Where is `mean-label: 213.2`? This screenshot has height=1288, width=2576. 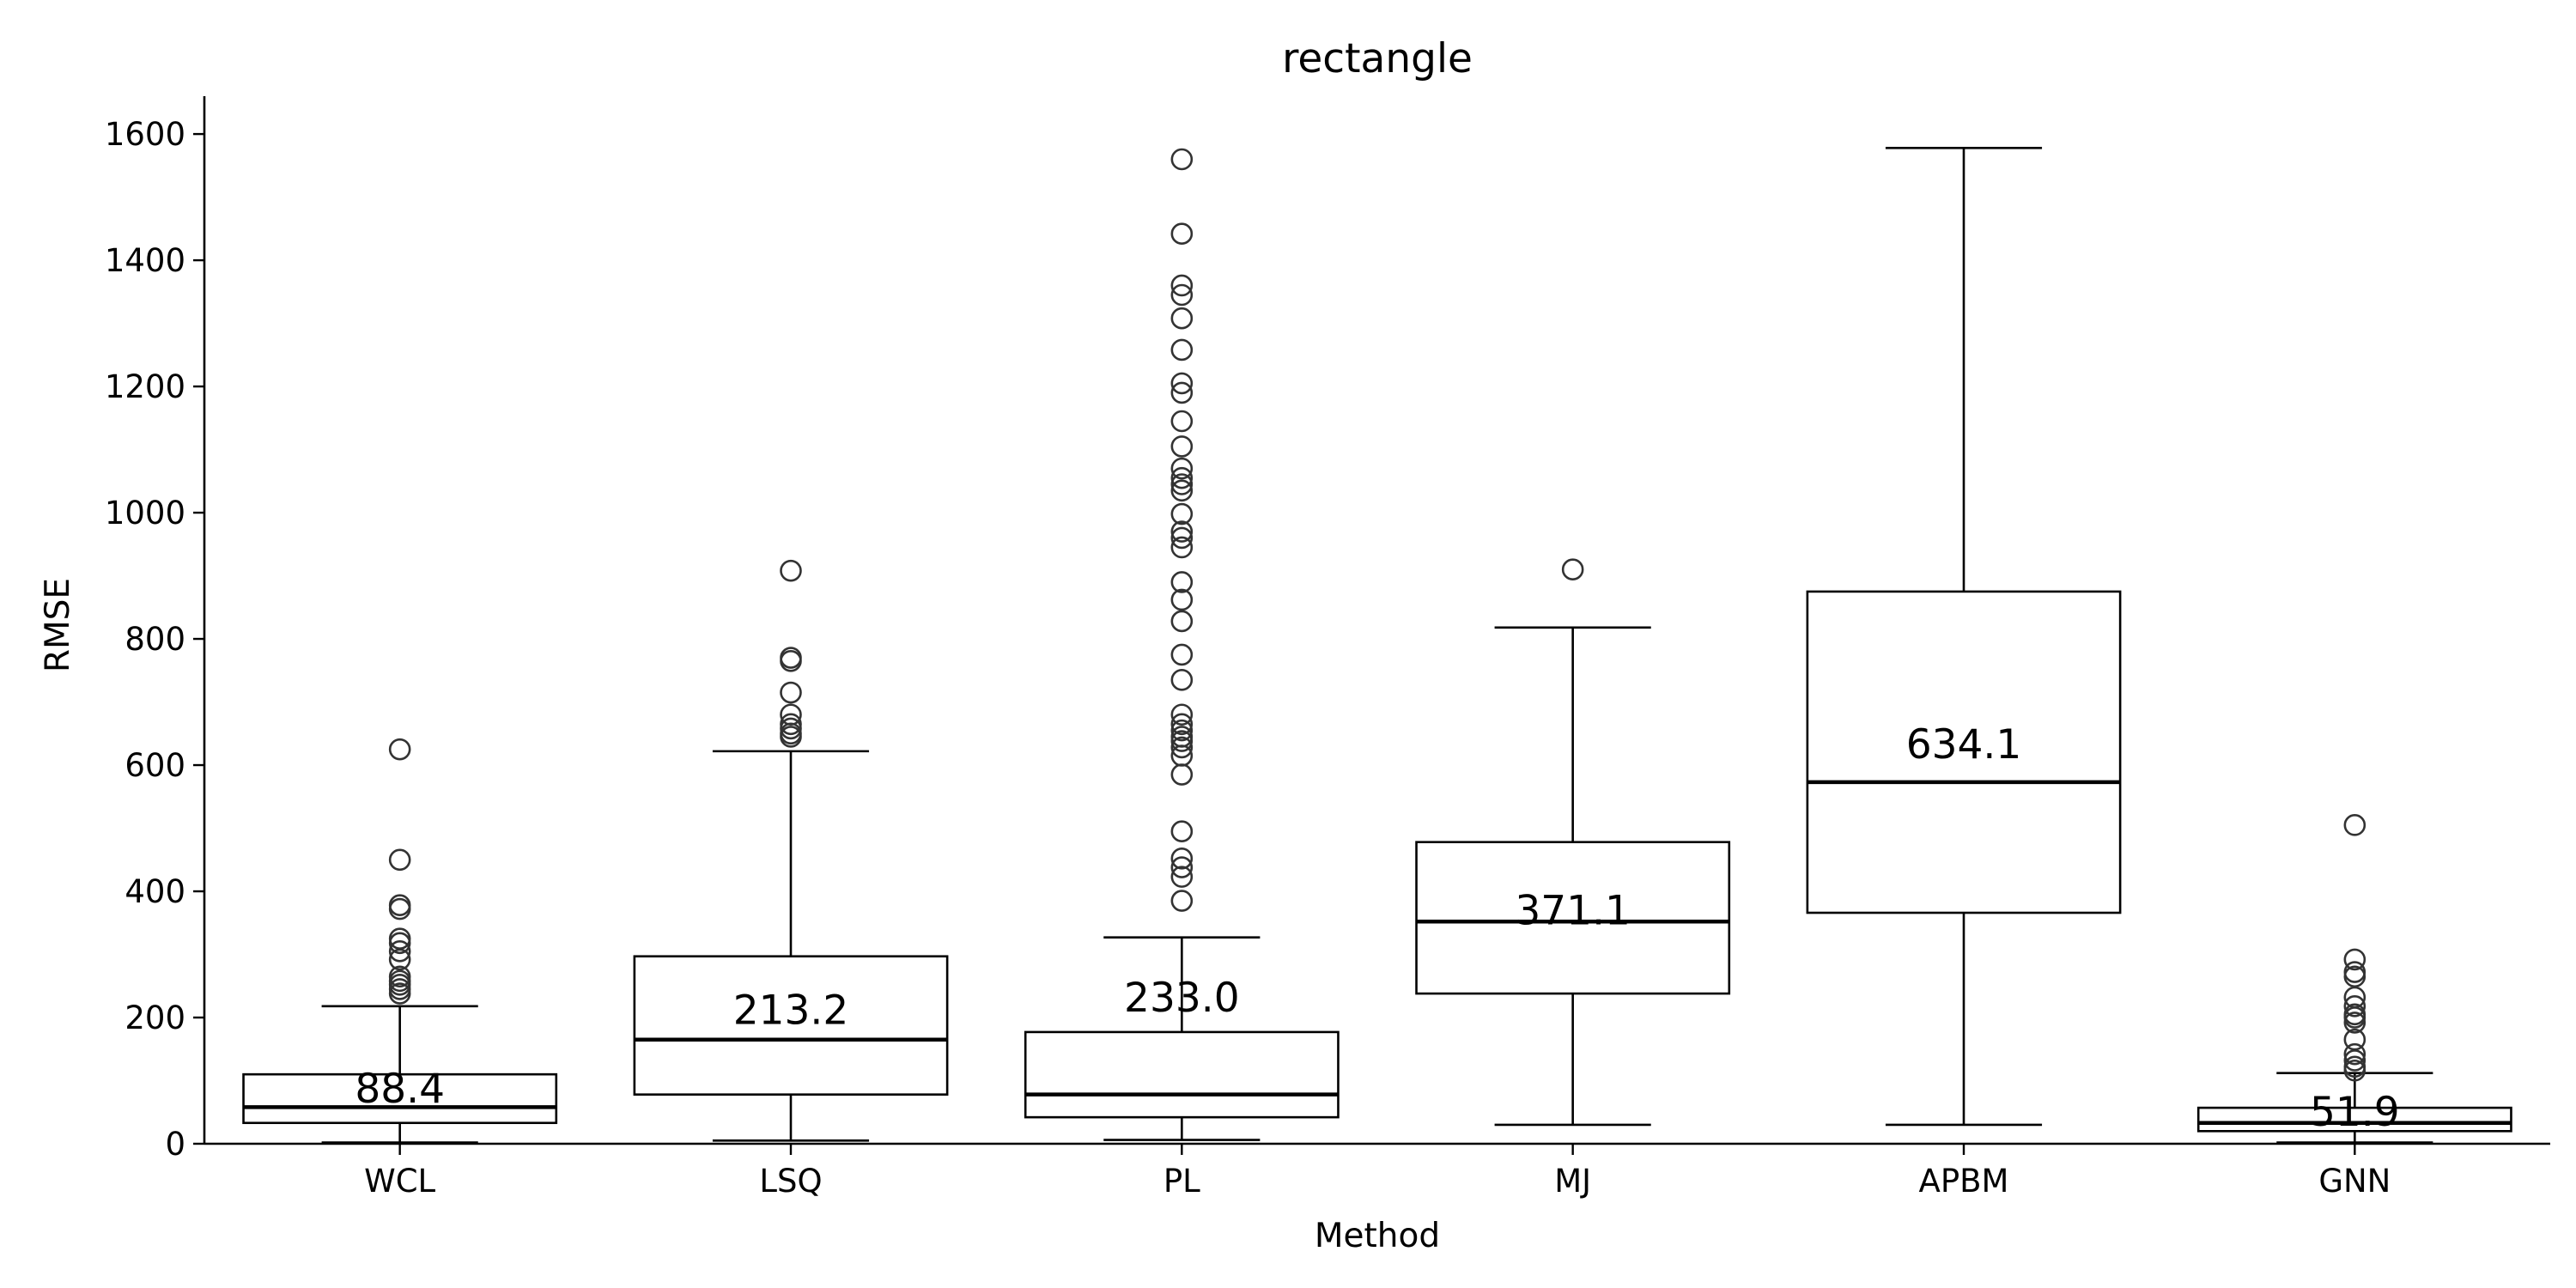 mean-label: 213.2 is located at coordinates (791, 1010).